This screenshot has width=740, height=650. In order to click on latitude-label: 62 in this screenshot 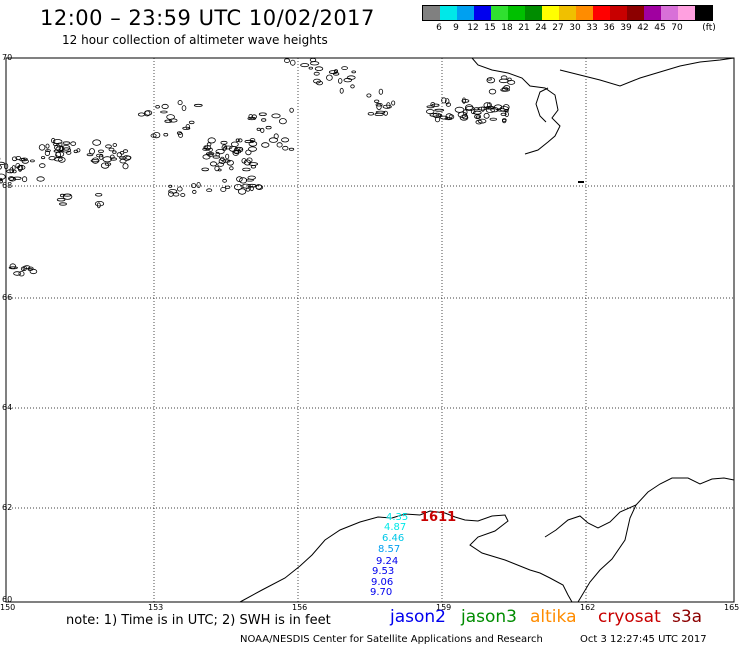, I will do `click(7, 507)`.